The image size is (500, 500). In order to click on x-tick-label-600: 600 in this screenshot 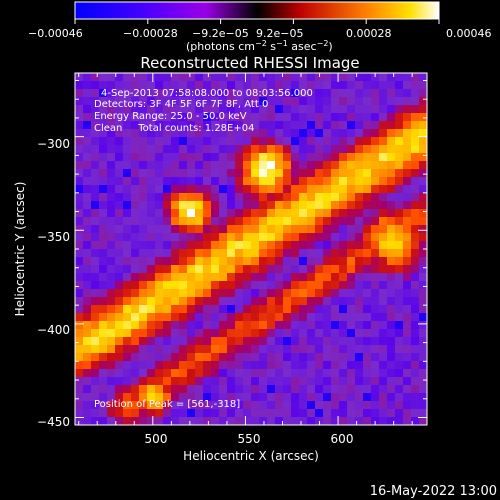, I will do `click(342, 439)`.